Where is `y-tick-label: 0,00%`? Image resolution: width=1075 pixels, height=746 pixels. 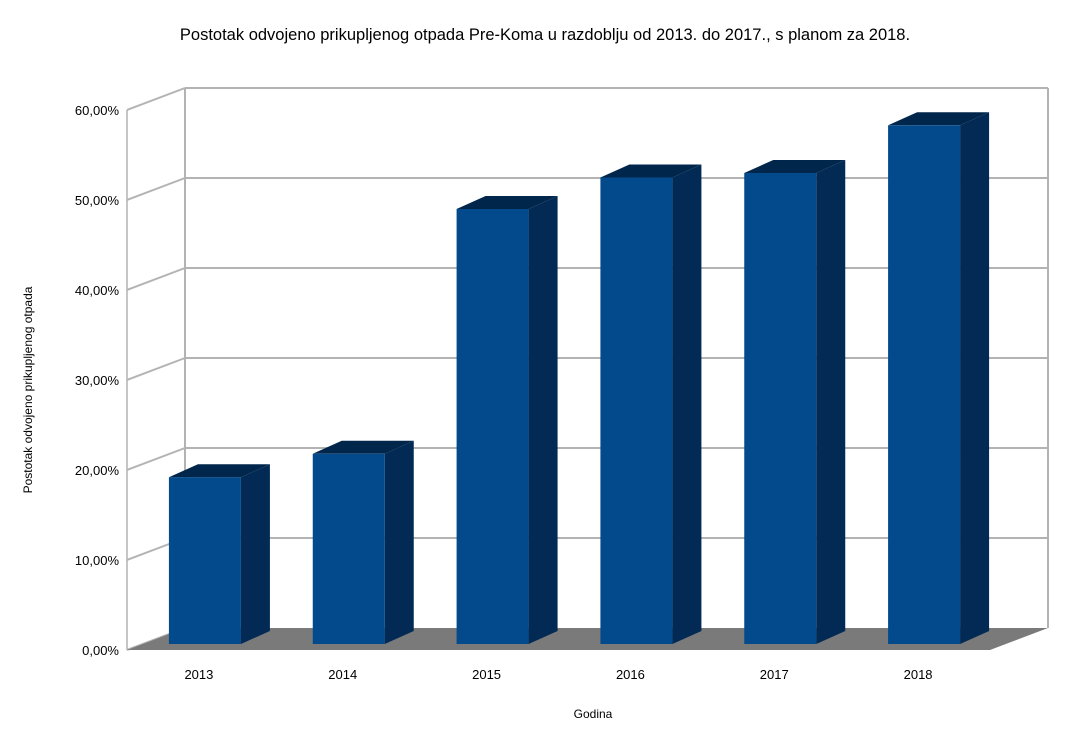 y-tick-label: 0,00% is located at coordinates (100, 650).